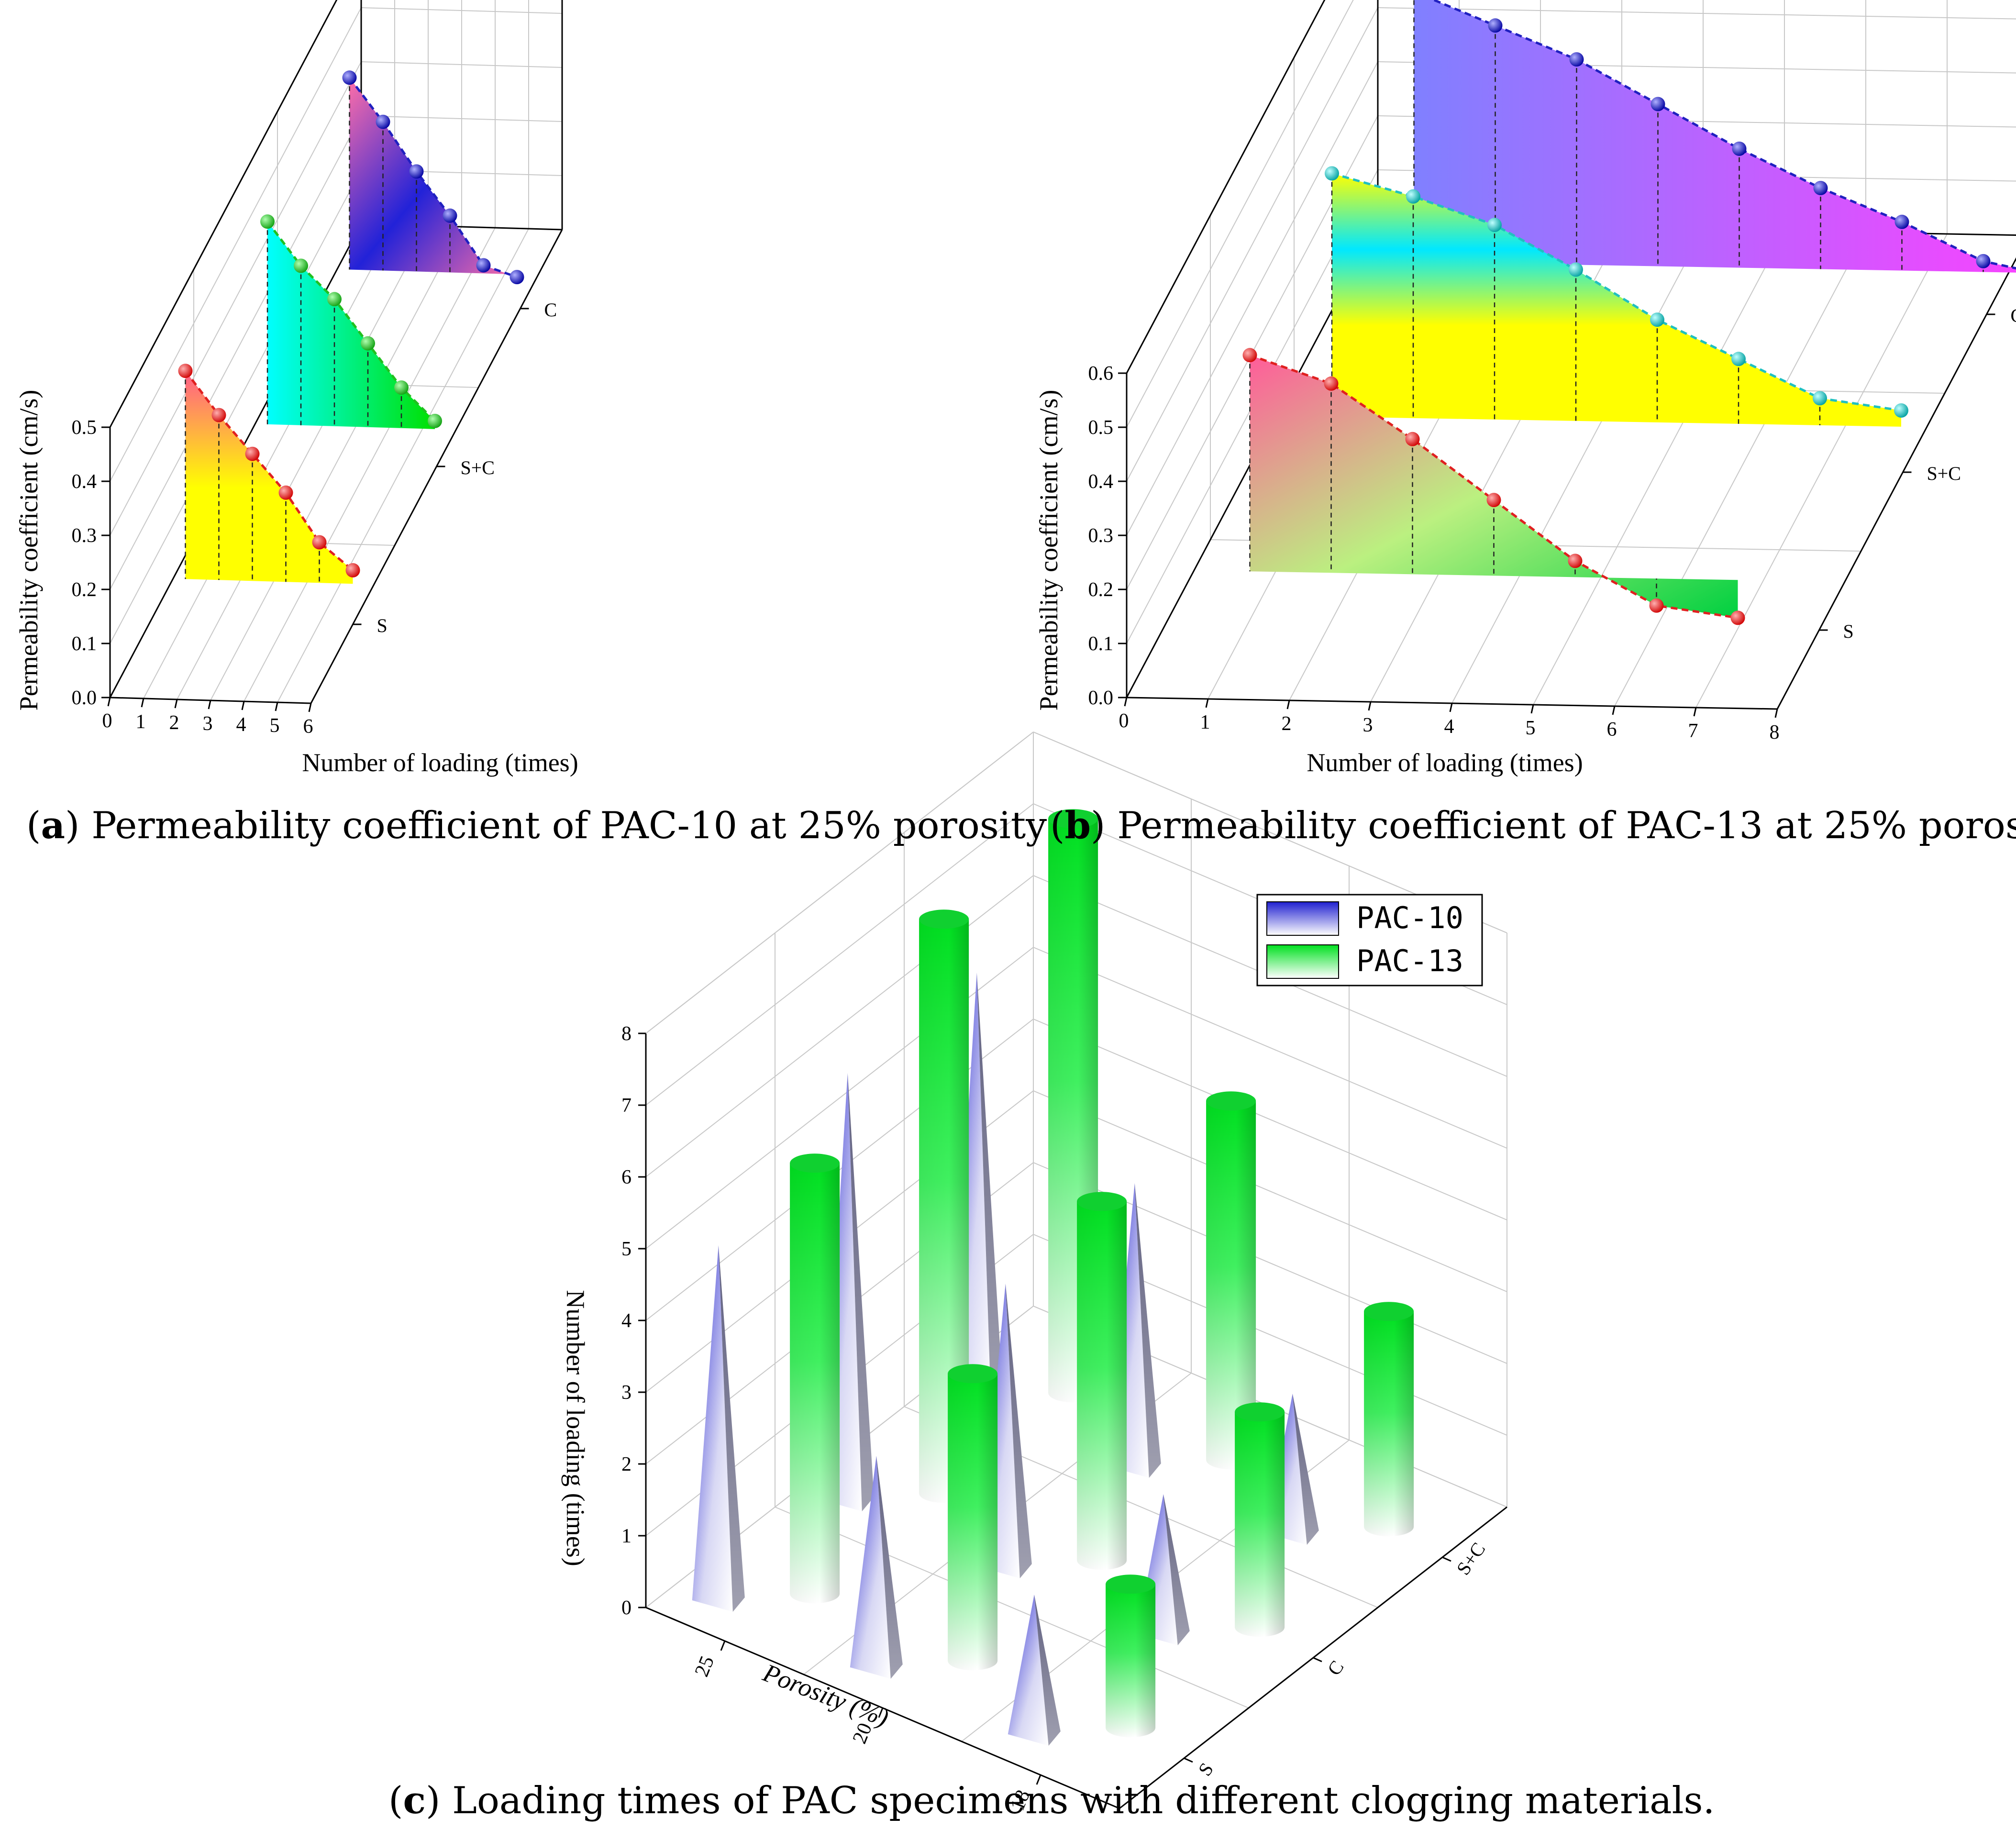 The width and height of the screenshot is (2016, 1840). What do you see at coordinates (107, 721) in the screenshot?
I see `x-tick-label: 0` at bounding box center [107, 721].